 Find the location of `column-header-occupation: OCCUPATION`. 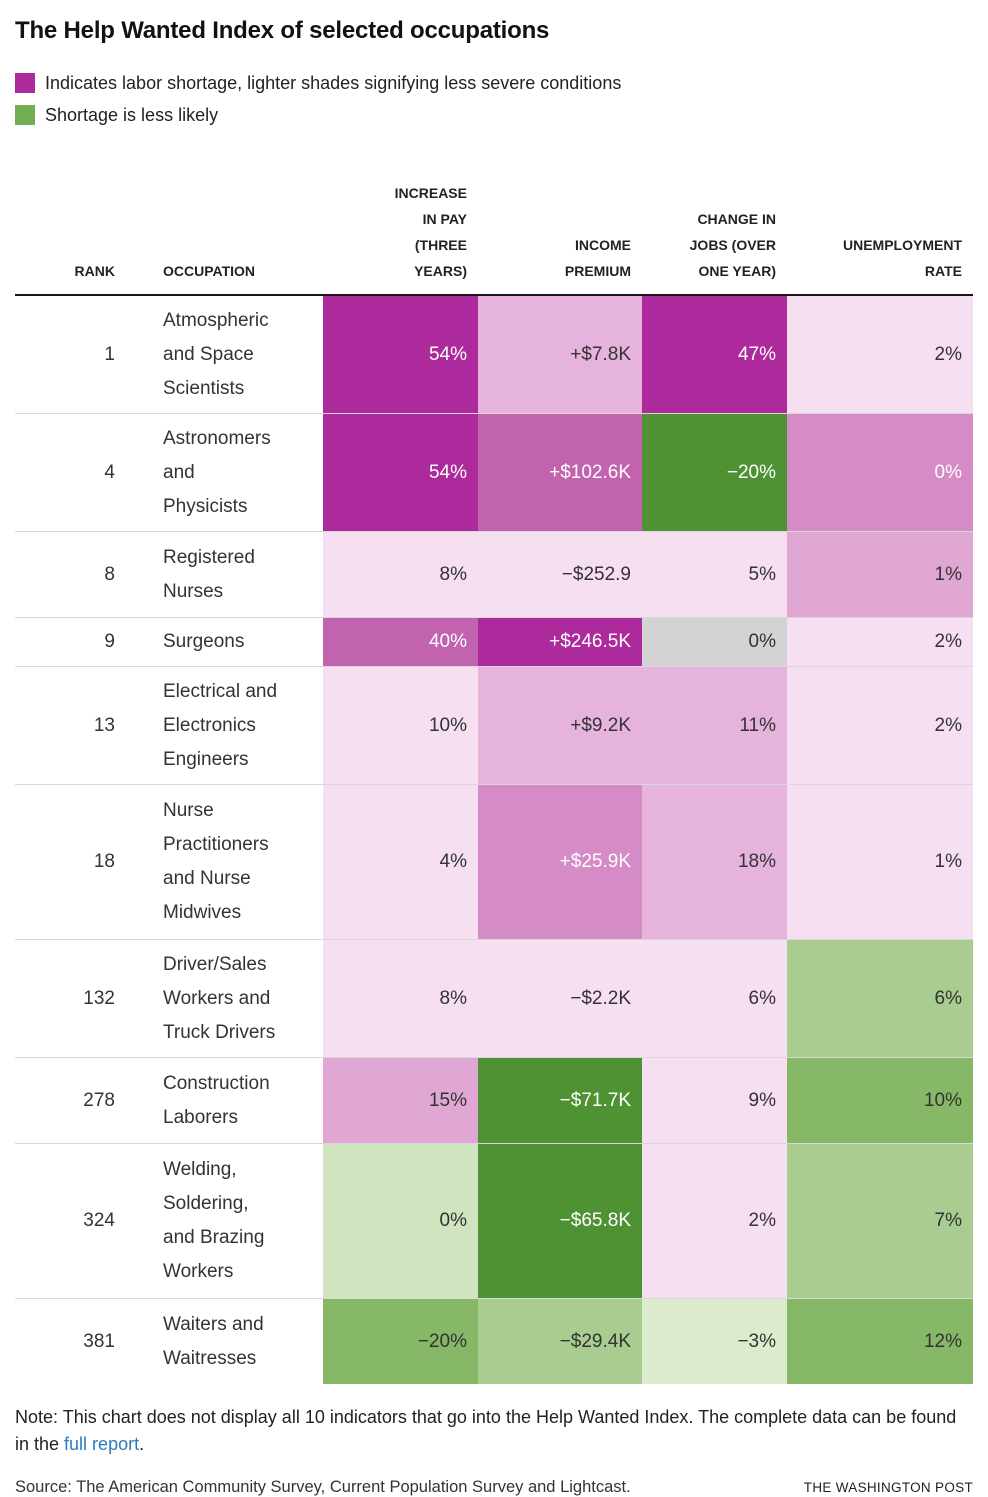

column-header-occupation: OCCUPATION is located at coordinates (209, 271).